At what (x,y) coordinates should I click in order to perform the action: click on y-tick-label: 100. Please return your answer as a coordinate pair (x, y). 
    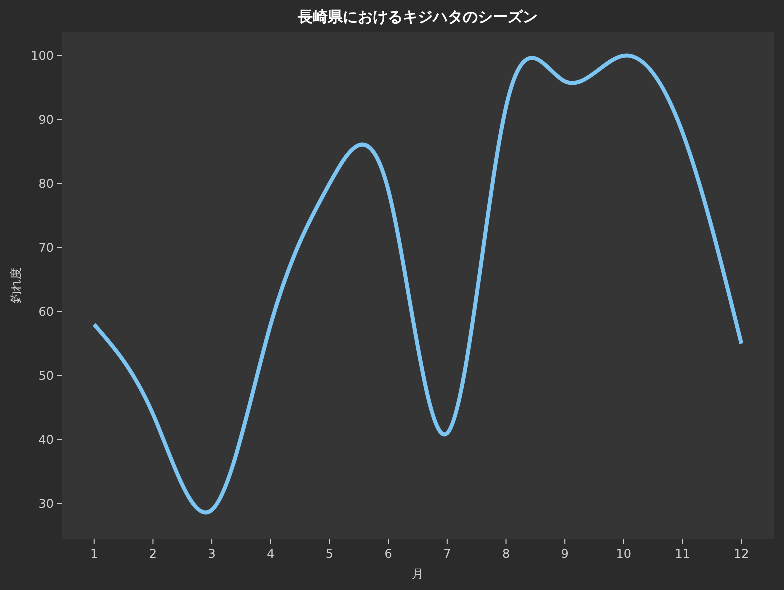
    Looking at the image, I should click on (42, 55).